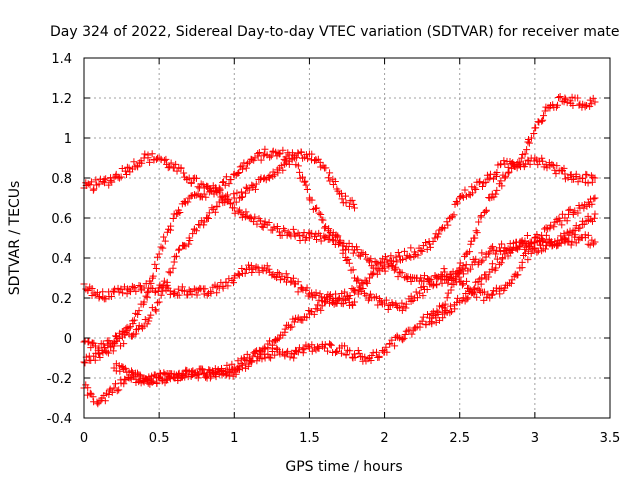 This screenshot has height=480, width=640. Describe the element at coordinates (15, 238) in the screenshot. I see `y-axis-label: SDTVAR / TECUs` at that location.